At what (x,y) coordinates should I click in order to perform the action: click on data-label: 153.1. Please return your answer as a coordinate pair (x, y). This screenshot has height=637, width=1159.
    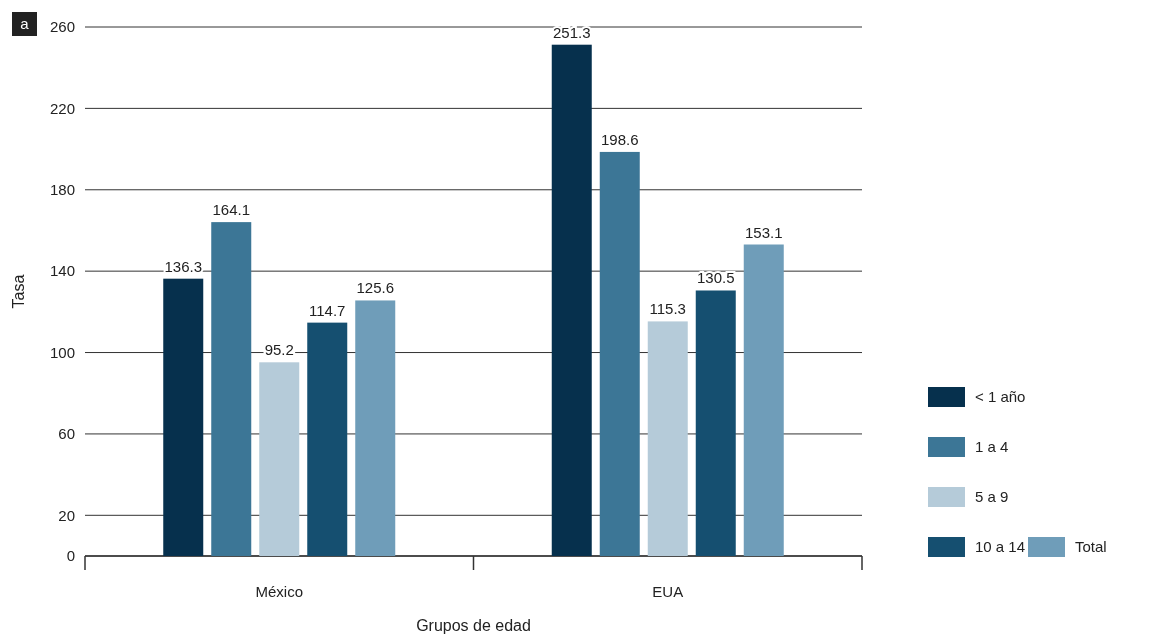
    Looking at the image, I should click on (763, 232).